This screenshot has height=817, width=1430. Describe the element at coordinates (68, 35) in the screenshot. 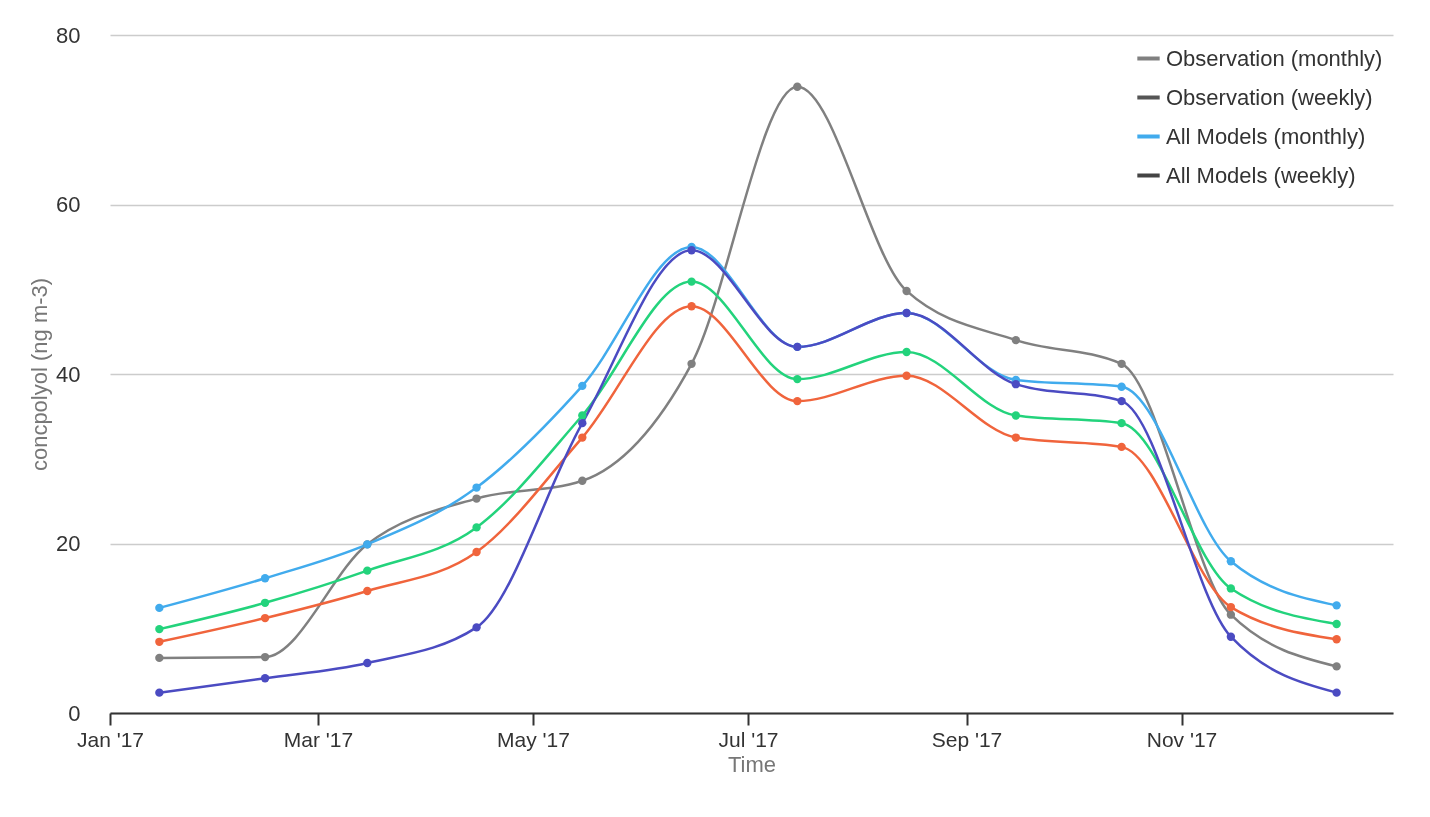

I see `y-tick-label: 80` at that location.